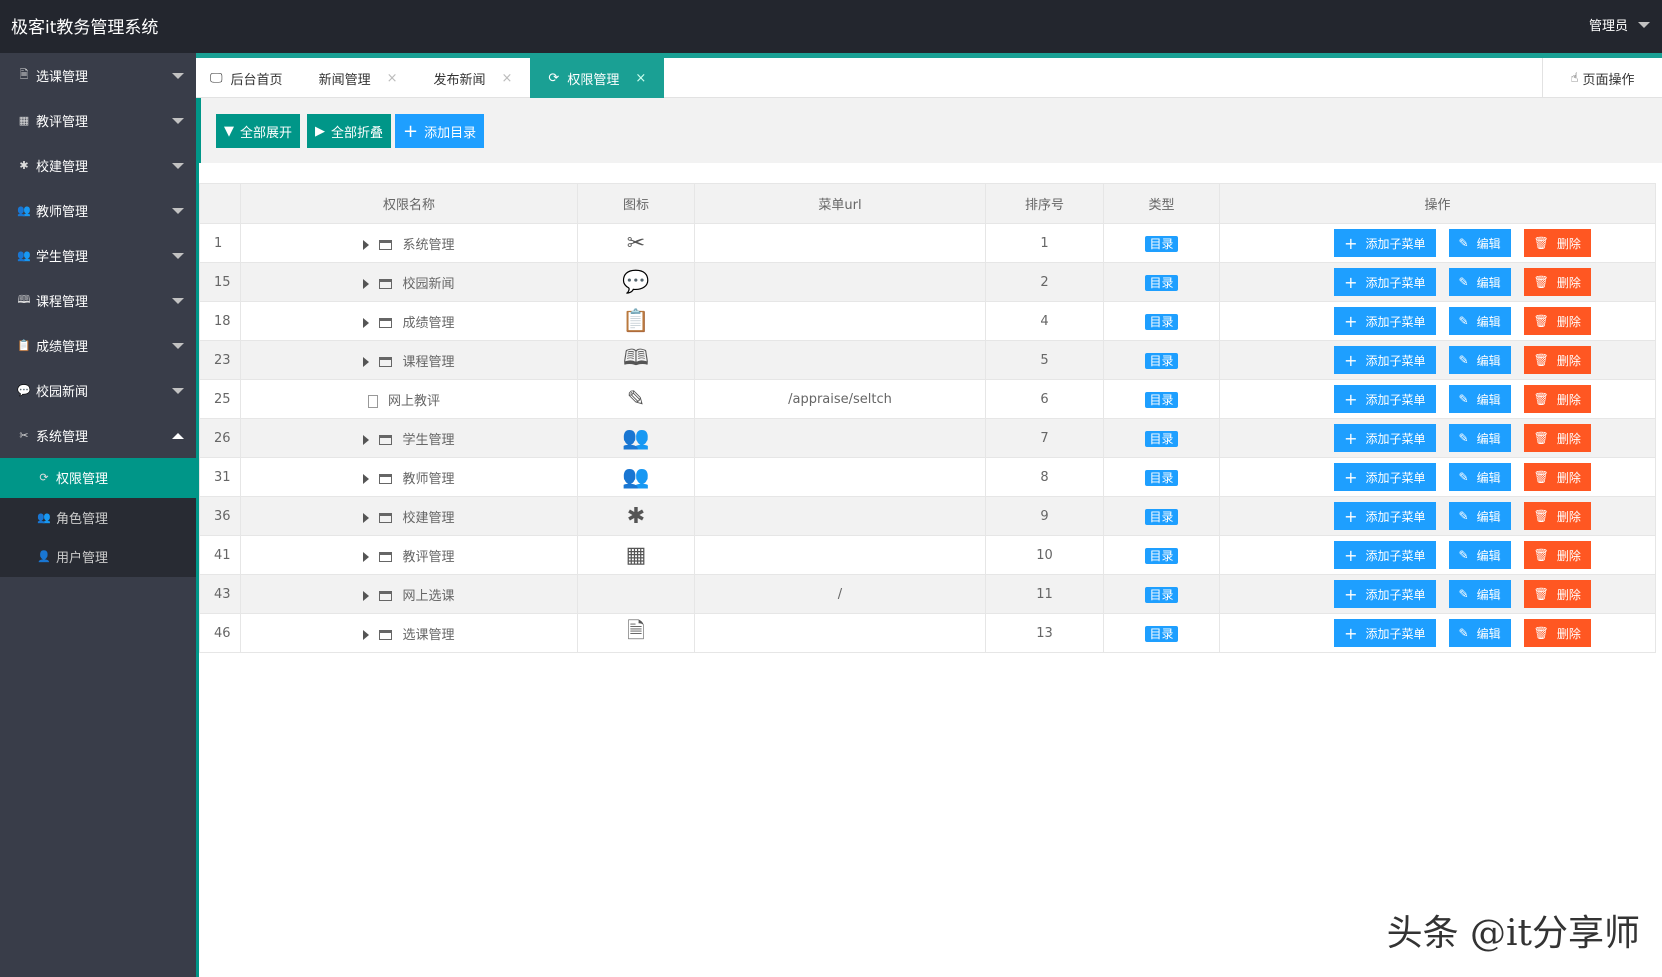 This screenshot has width=1662, height=977. I want to click on sidebar-item: 👥 教师管理, so click(98, 210).